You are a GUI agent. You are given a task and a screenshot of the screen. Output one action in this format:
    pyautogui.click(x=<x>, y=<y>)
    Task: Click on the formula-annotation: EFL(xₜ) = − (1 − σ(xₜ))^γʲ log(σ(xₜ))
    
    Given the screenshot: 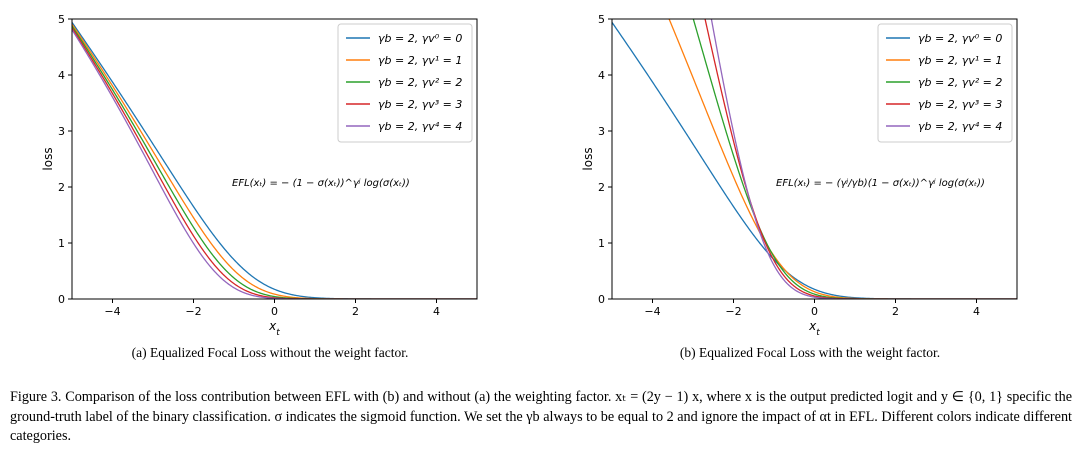 What is the action you would take?
    pyautogui.click(x=321, y=183)
    